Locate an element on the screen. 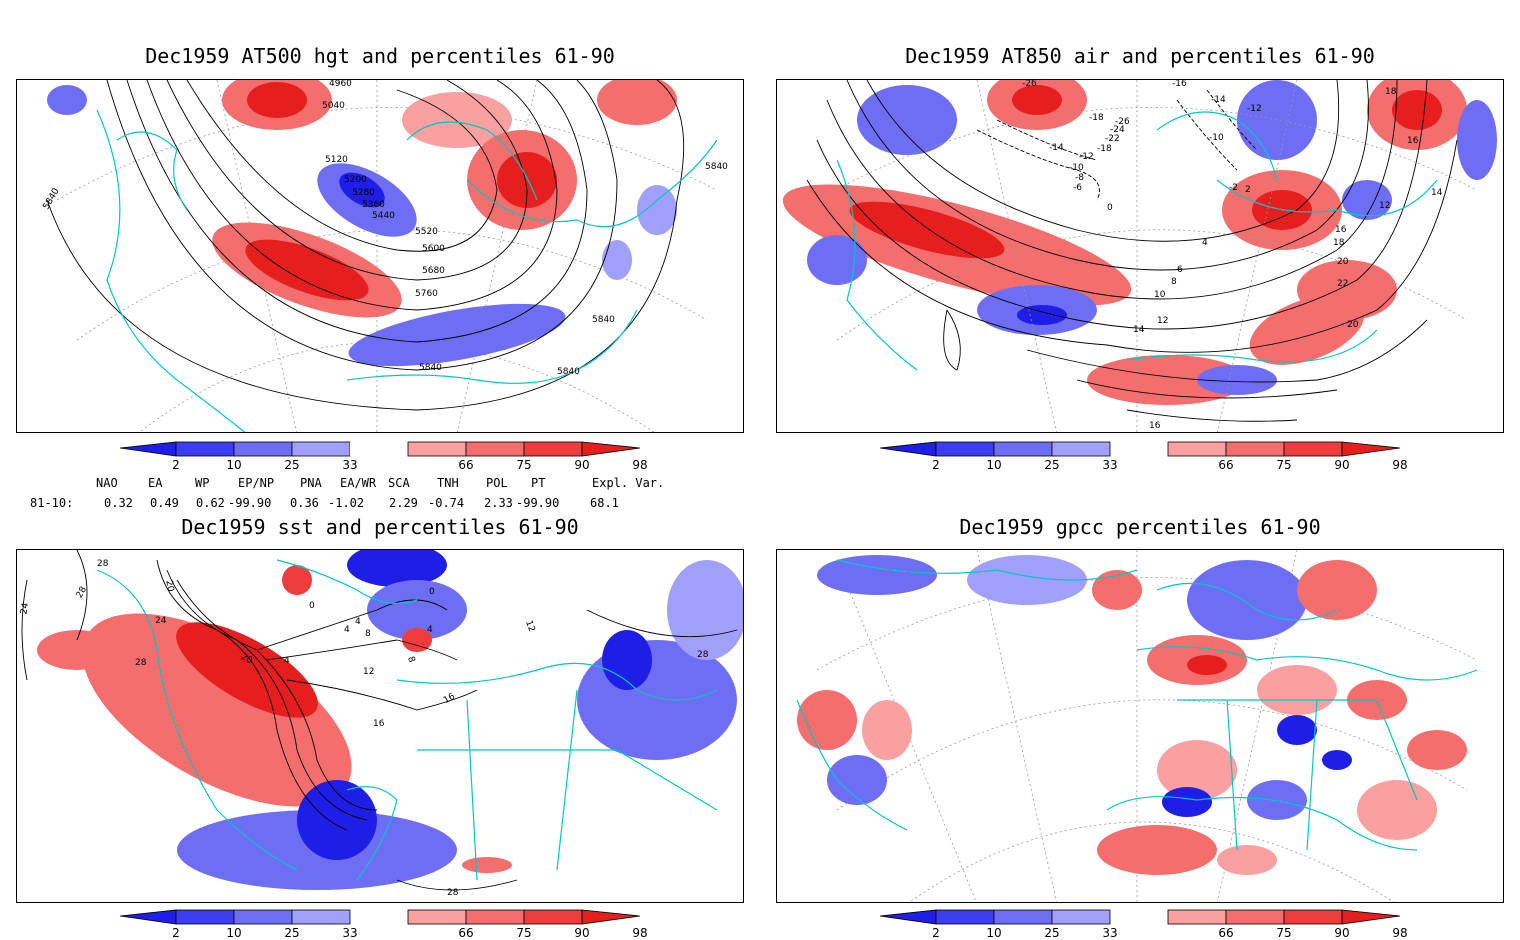  stat-value-pt: -99.90 is located at coordinates (538, 503).